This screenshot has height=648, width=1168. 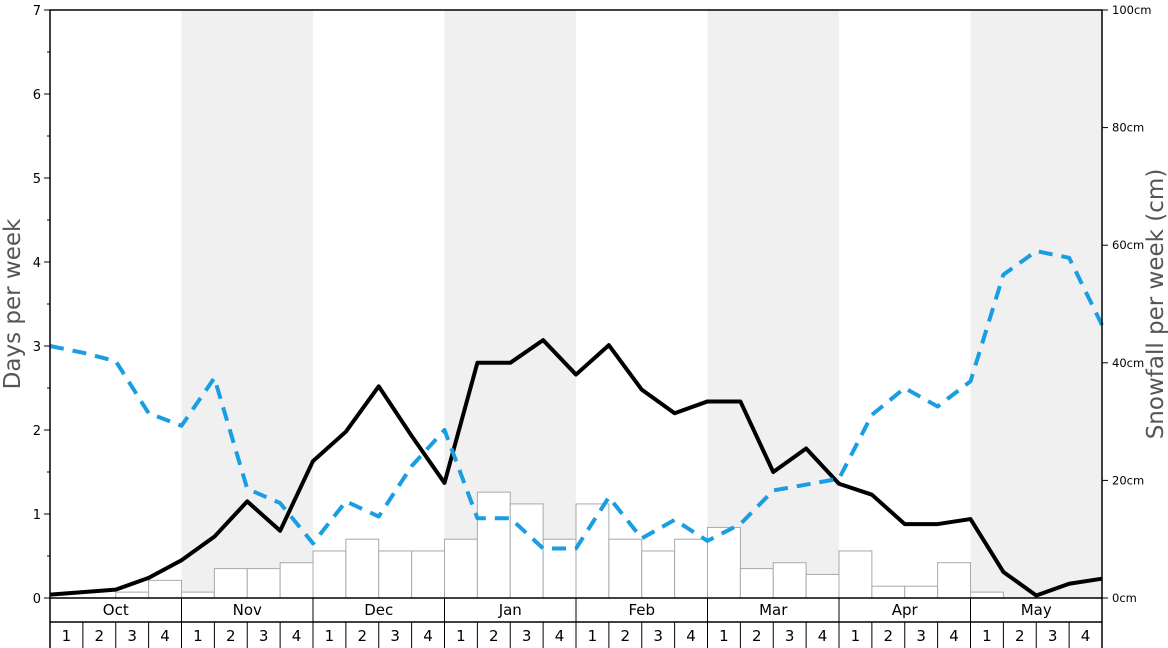 What do you see at coordinates (247, 610) in the screenshot?
I see `month-label-nov: Nov` at bounding box center [247, 610].